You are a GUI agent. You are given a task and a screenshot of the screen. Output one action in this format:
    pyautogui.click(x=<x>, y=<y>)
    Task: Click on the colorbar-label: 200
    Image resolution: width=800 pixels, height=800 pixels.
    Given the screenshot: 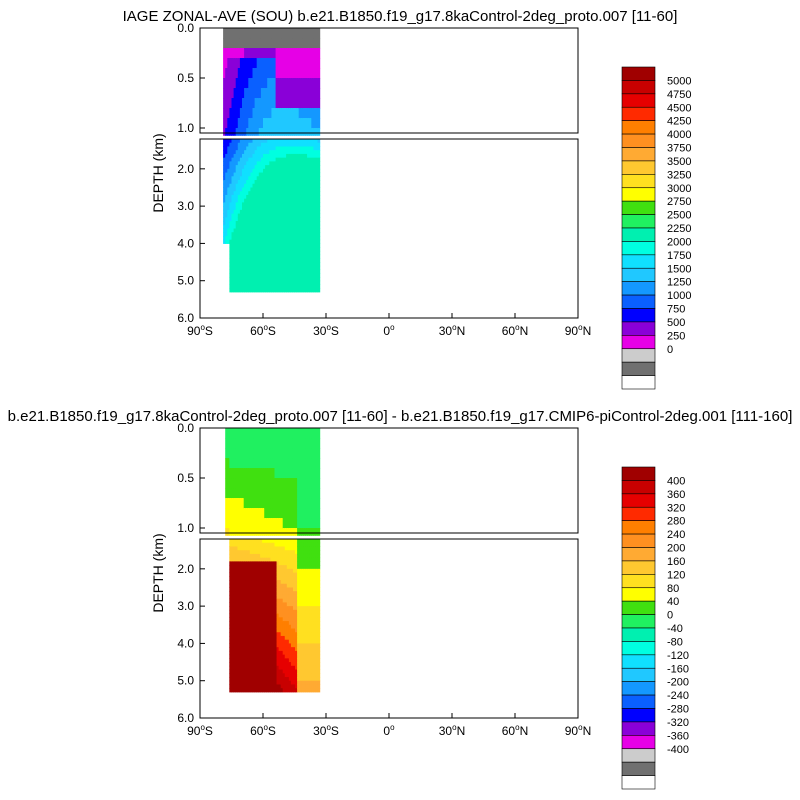 What is the action you would take?
    pyautogui.click(x=676, y=549)
    